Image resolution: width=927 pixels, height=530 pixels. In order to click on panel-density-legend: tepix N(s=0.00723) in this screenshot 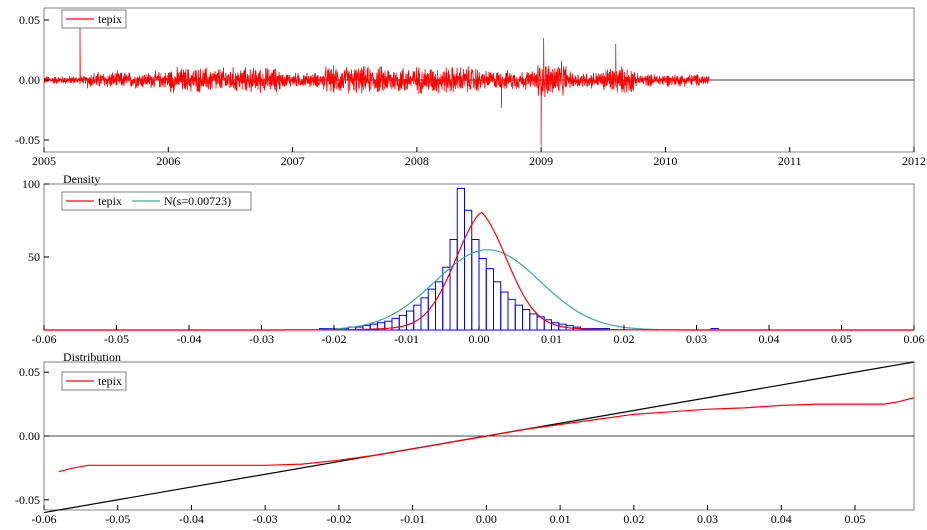, I will do `click(156, 201)`.